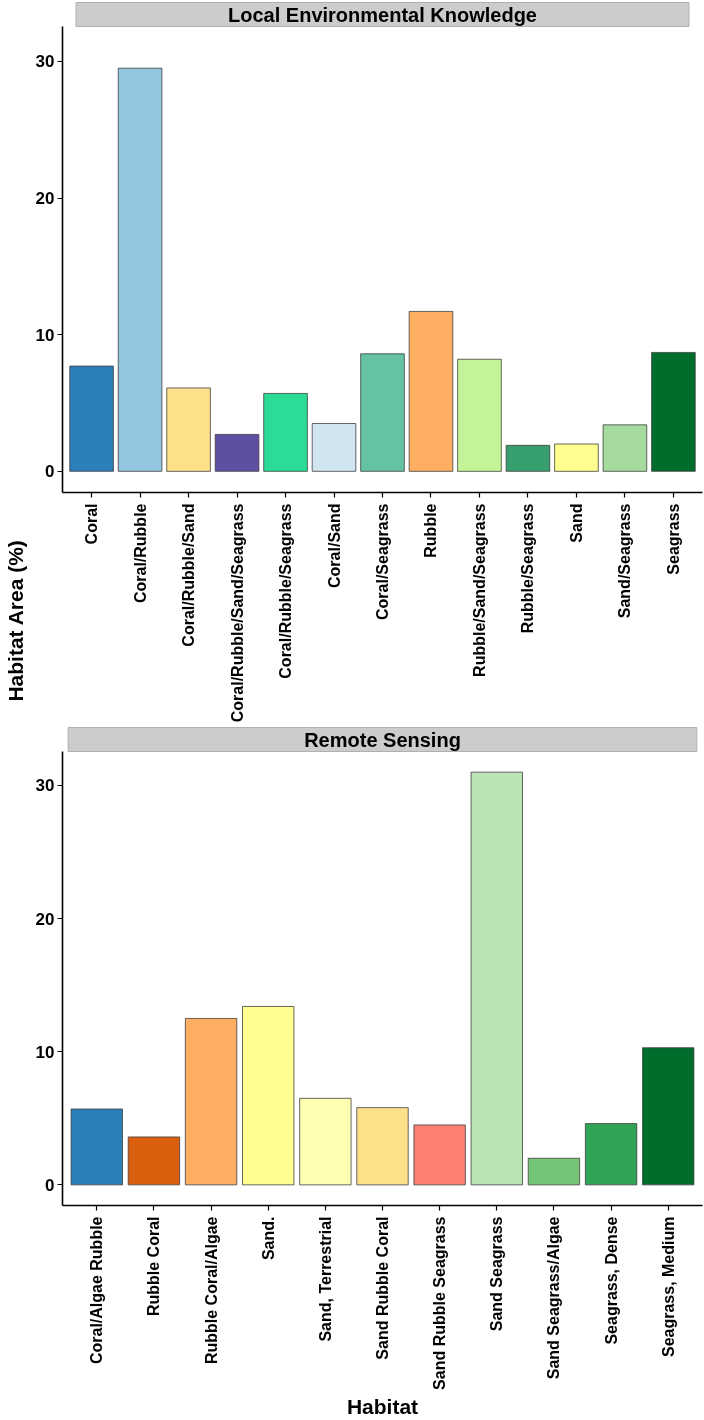  I want to click on x-tick-label: Coral, so click(92, 524).